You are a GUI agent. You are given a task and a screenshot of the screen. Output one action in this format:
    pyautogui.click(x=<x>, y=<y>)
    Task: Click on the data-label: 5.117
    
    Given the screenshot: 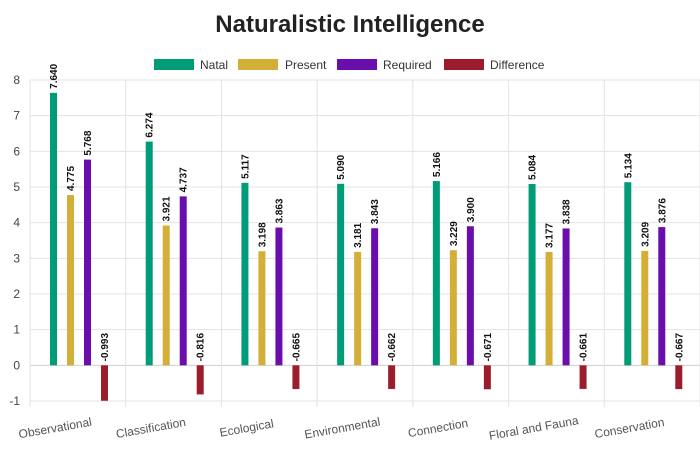 What is the action you would take?
    pyautogui.click(x=245, y=166)
    